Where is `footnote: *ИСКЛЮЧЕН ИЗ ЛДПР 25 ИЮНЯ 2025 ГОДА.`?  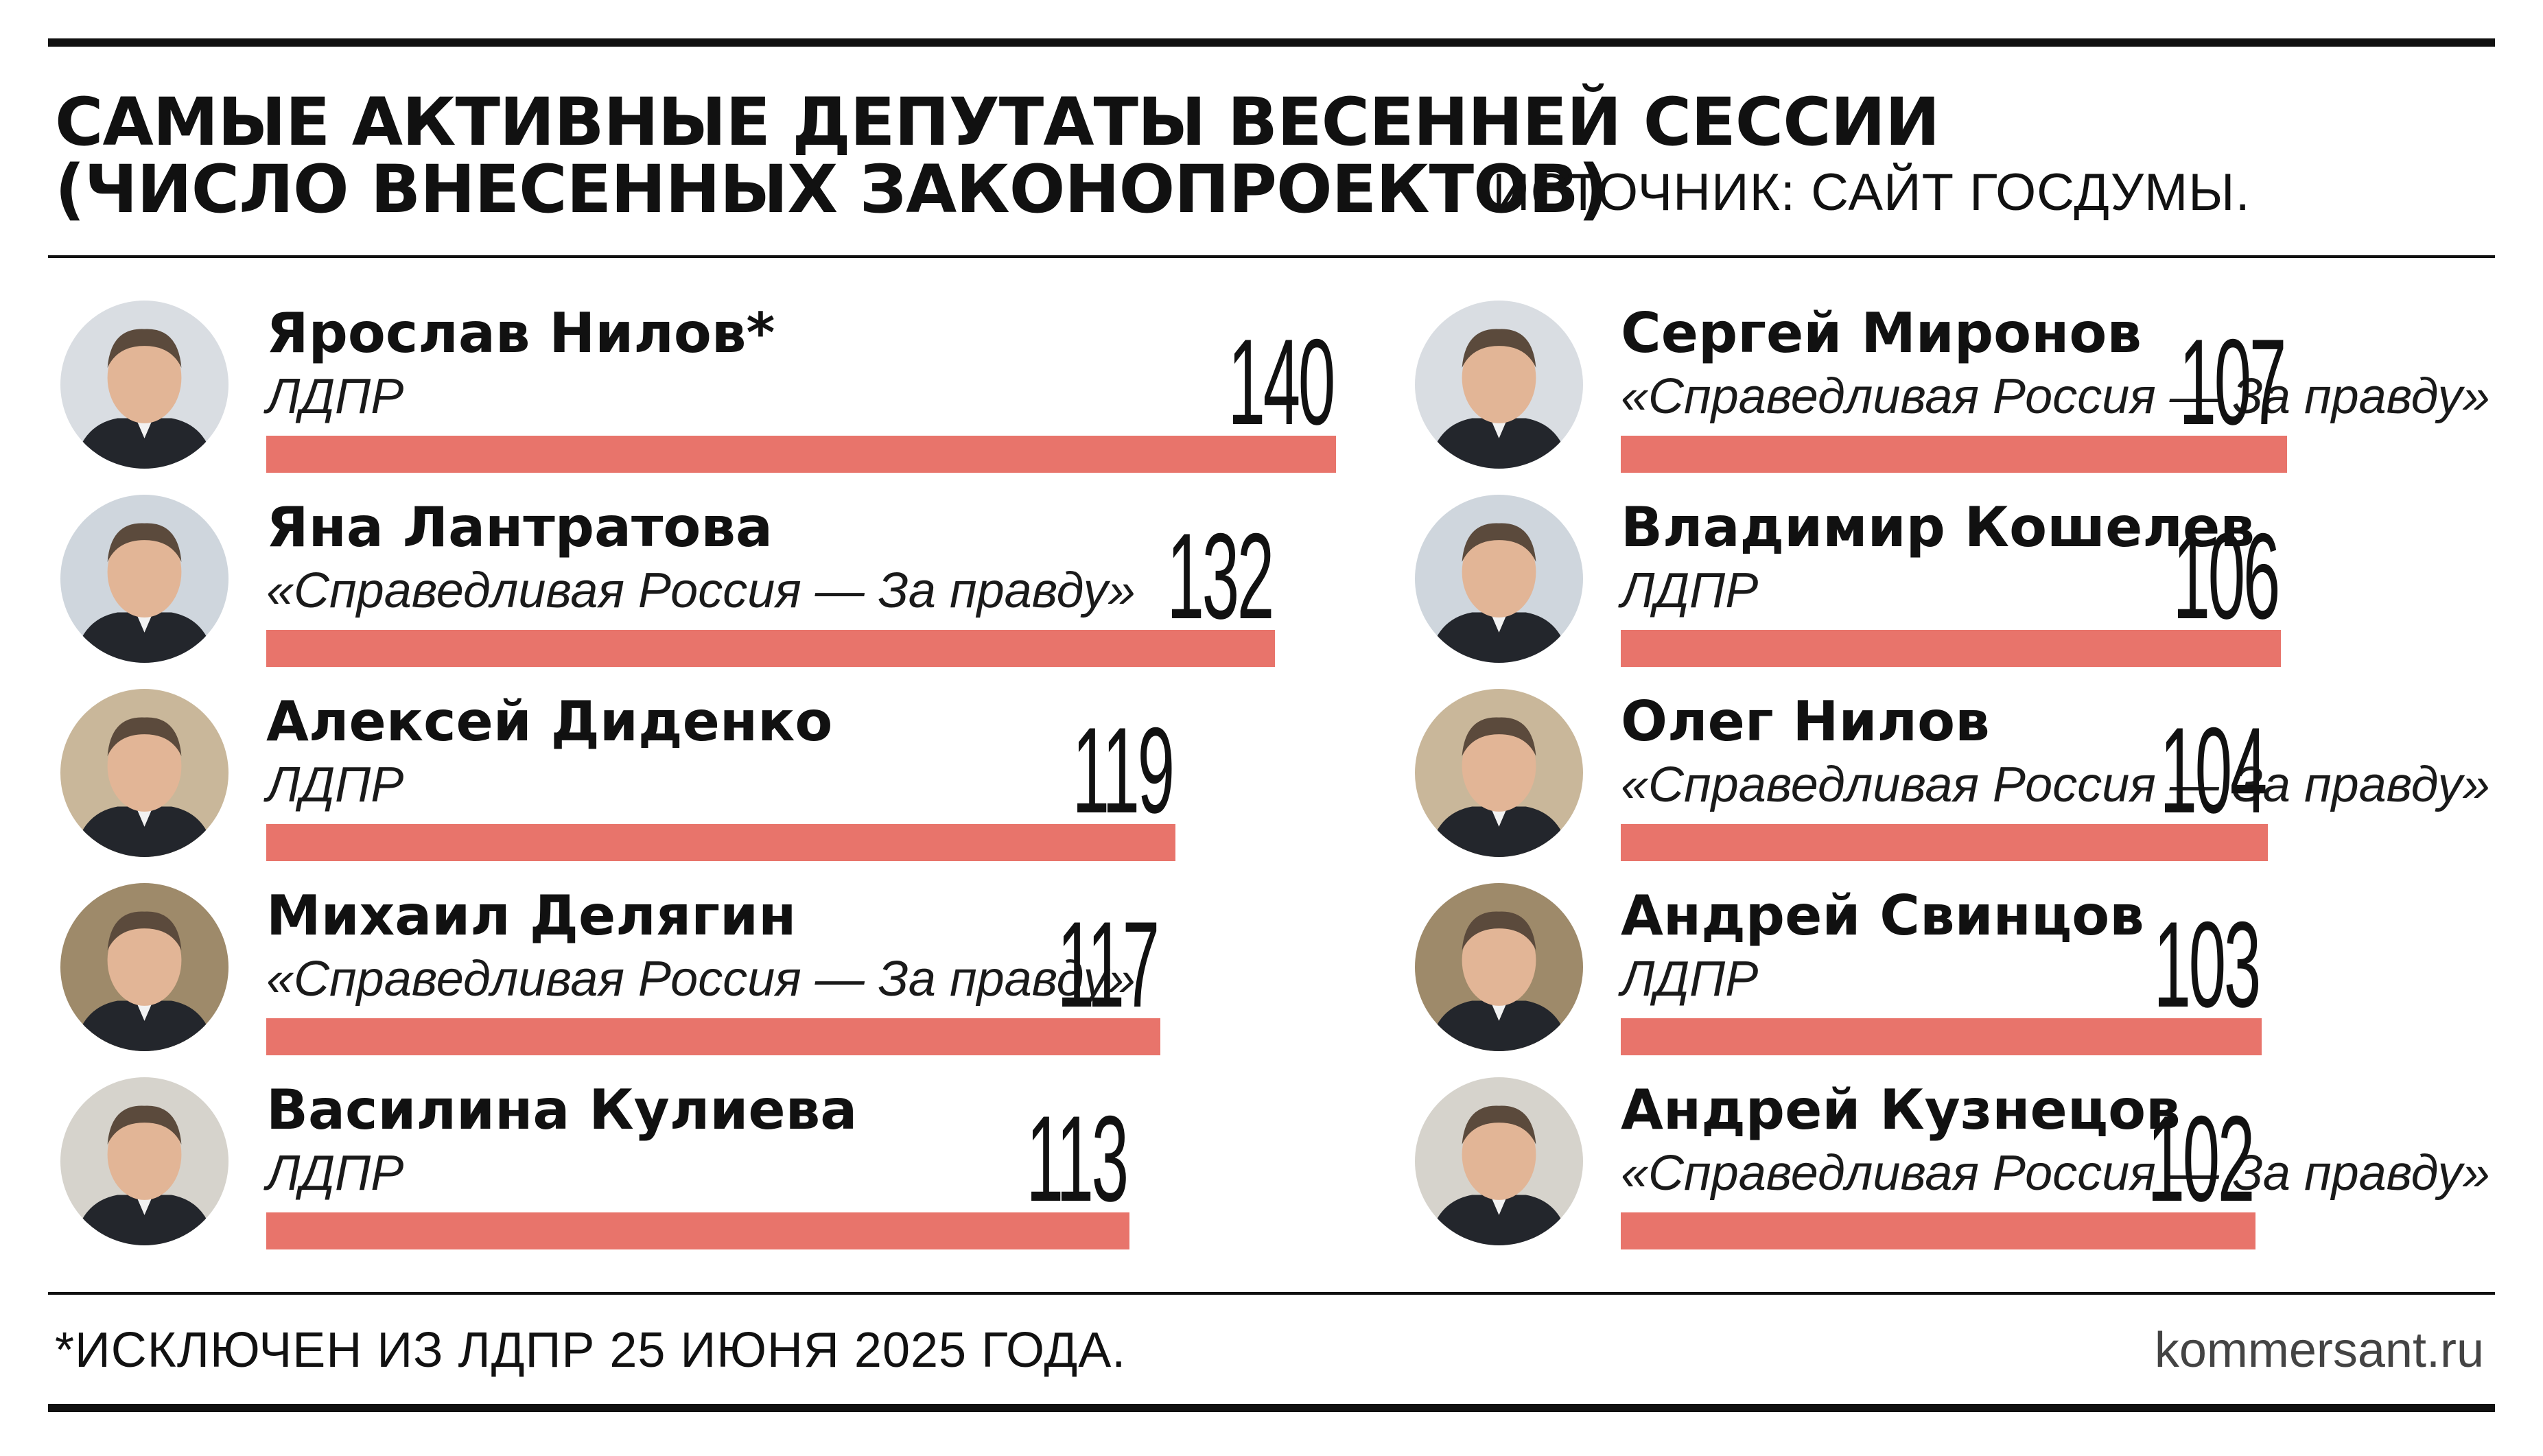
footnote: *ИСКЛЮЧЕН ИЗ ЛДПР 25 ИЮНЯ 2025 ГОДА. is located at coordinates (591, 1350).